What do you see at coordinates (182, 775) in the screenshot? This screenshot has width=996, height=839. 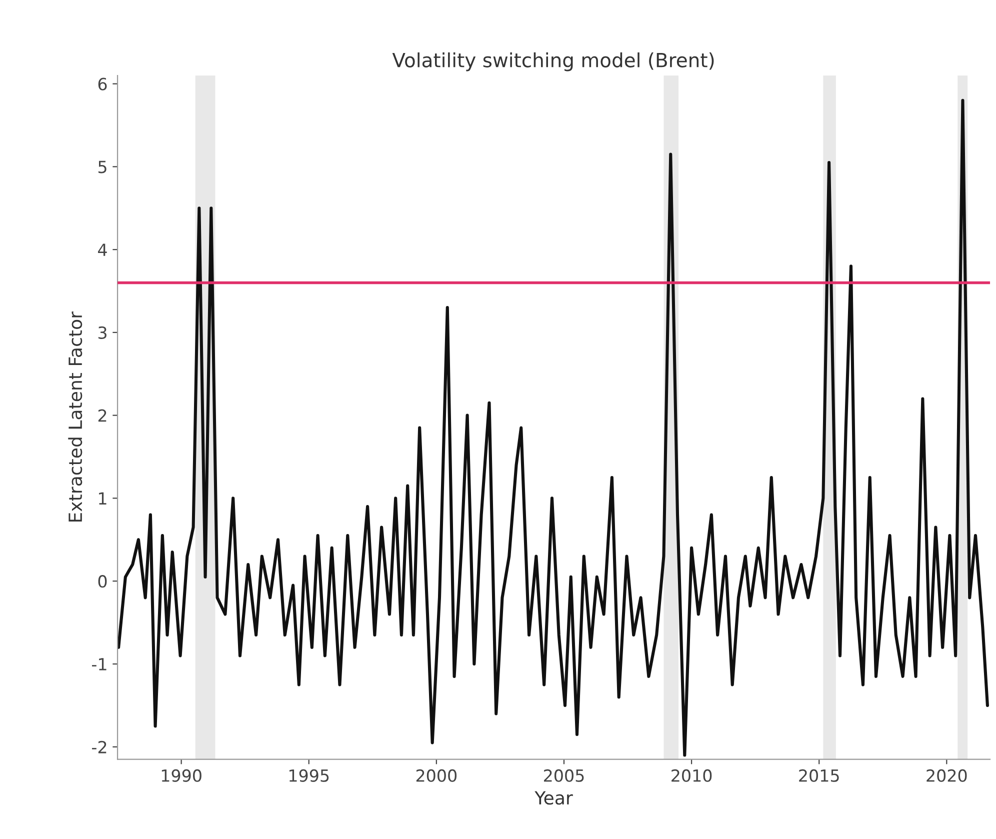 I see `x-tick-label: 1990` at bounding box center [182, 775].